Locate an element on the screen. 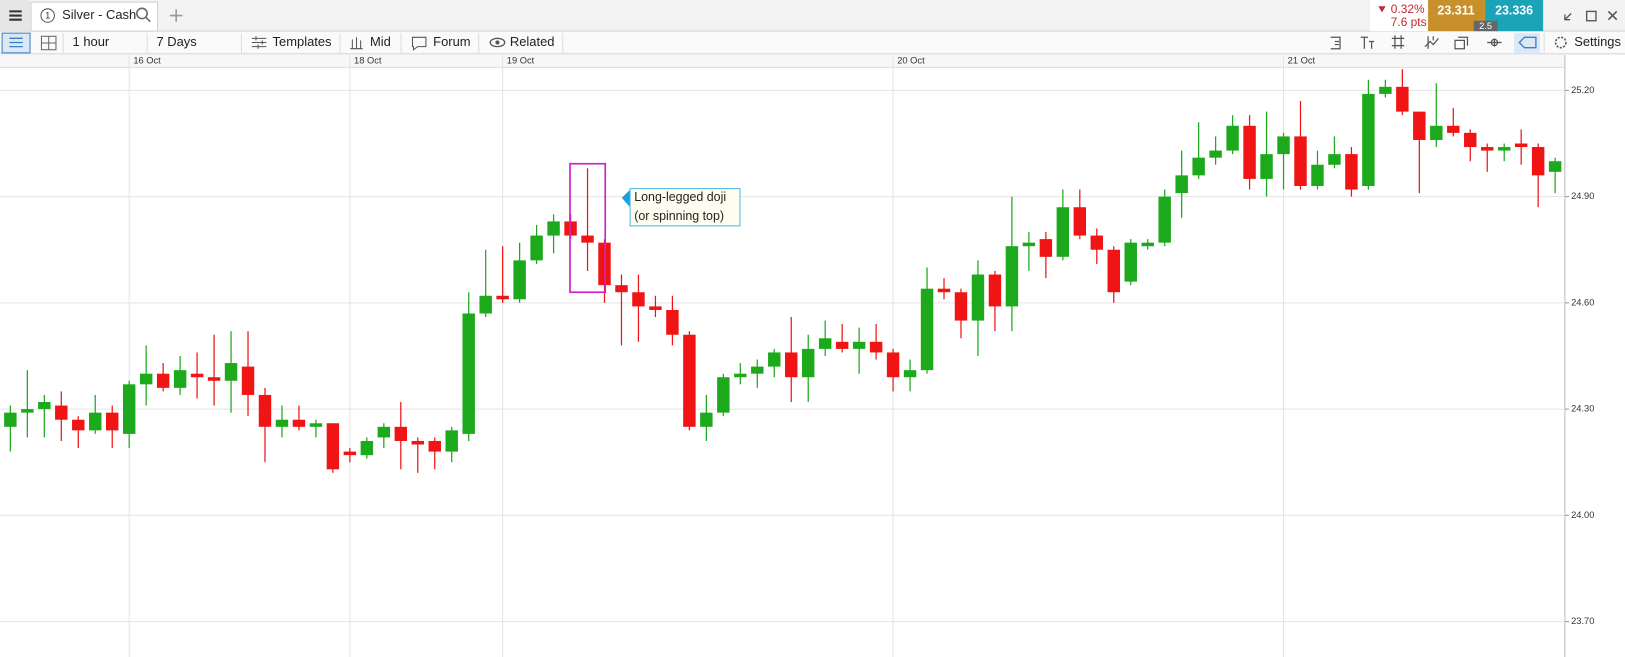  annotation-line: Long-legged doji is located at coordinates (680, 197).